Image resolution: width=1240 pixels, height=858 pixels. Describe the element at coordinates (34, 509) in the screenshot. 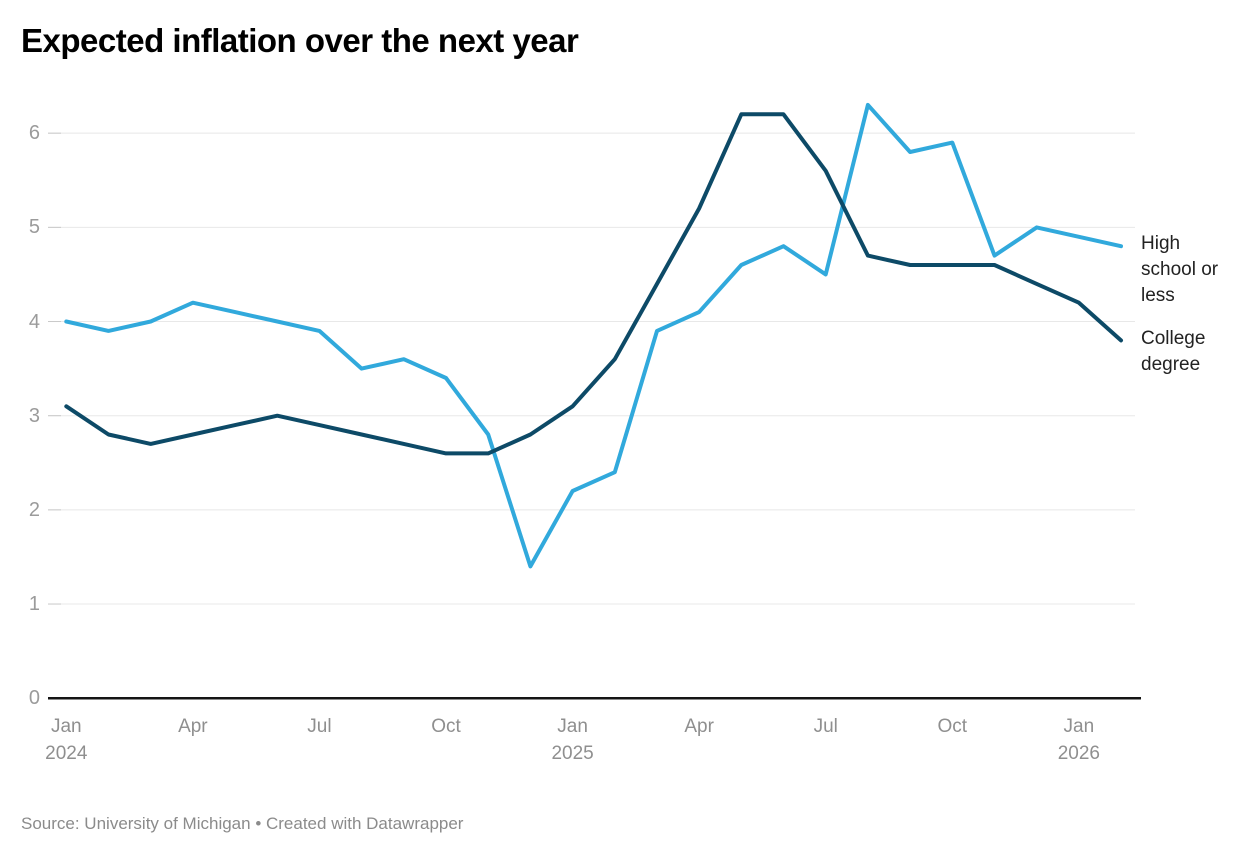

I see `y-tick-label-2: 2` at that location.